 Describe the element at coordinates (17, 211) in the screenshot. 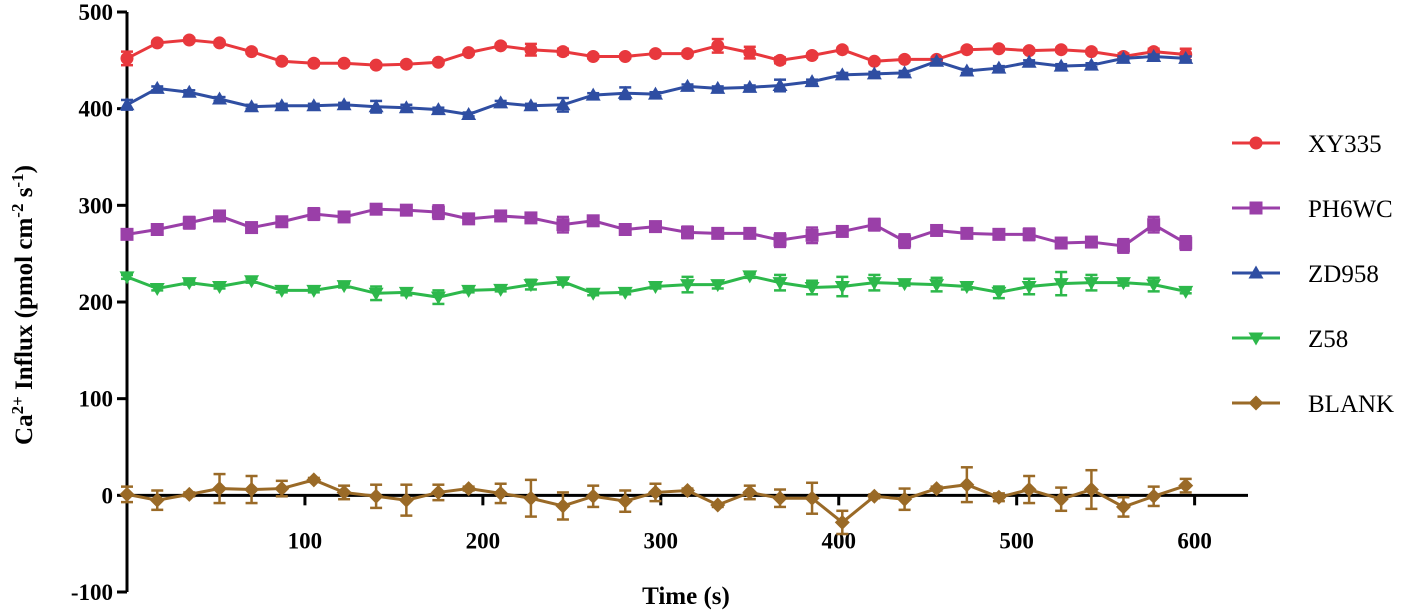

I see `y-title-sup2: -2` at that location.